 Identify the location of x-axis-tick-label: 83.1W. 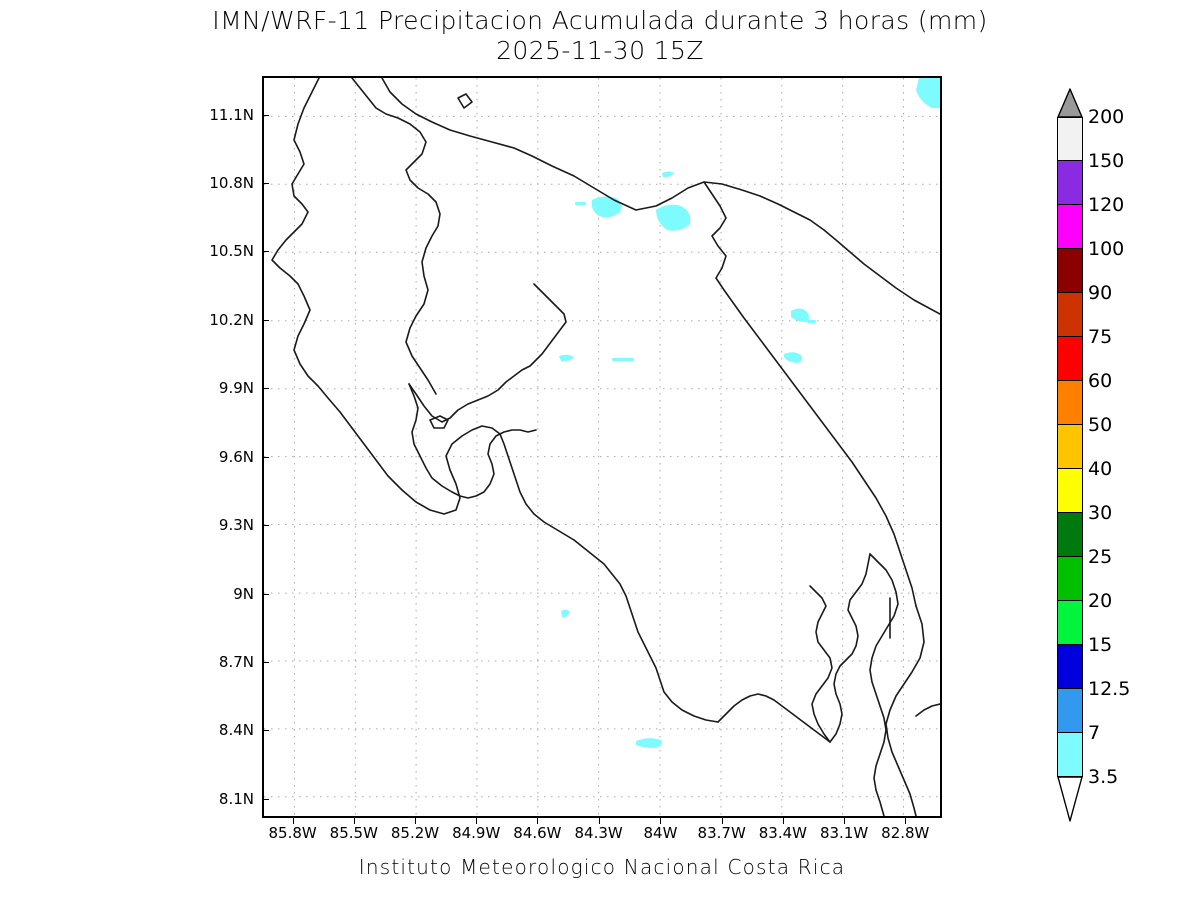
(844, 833).